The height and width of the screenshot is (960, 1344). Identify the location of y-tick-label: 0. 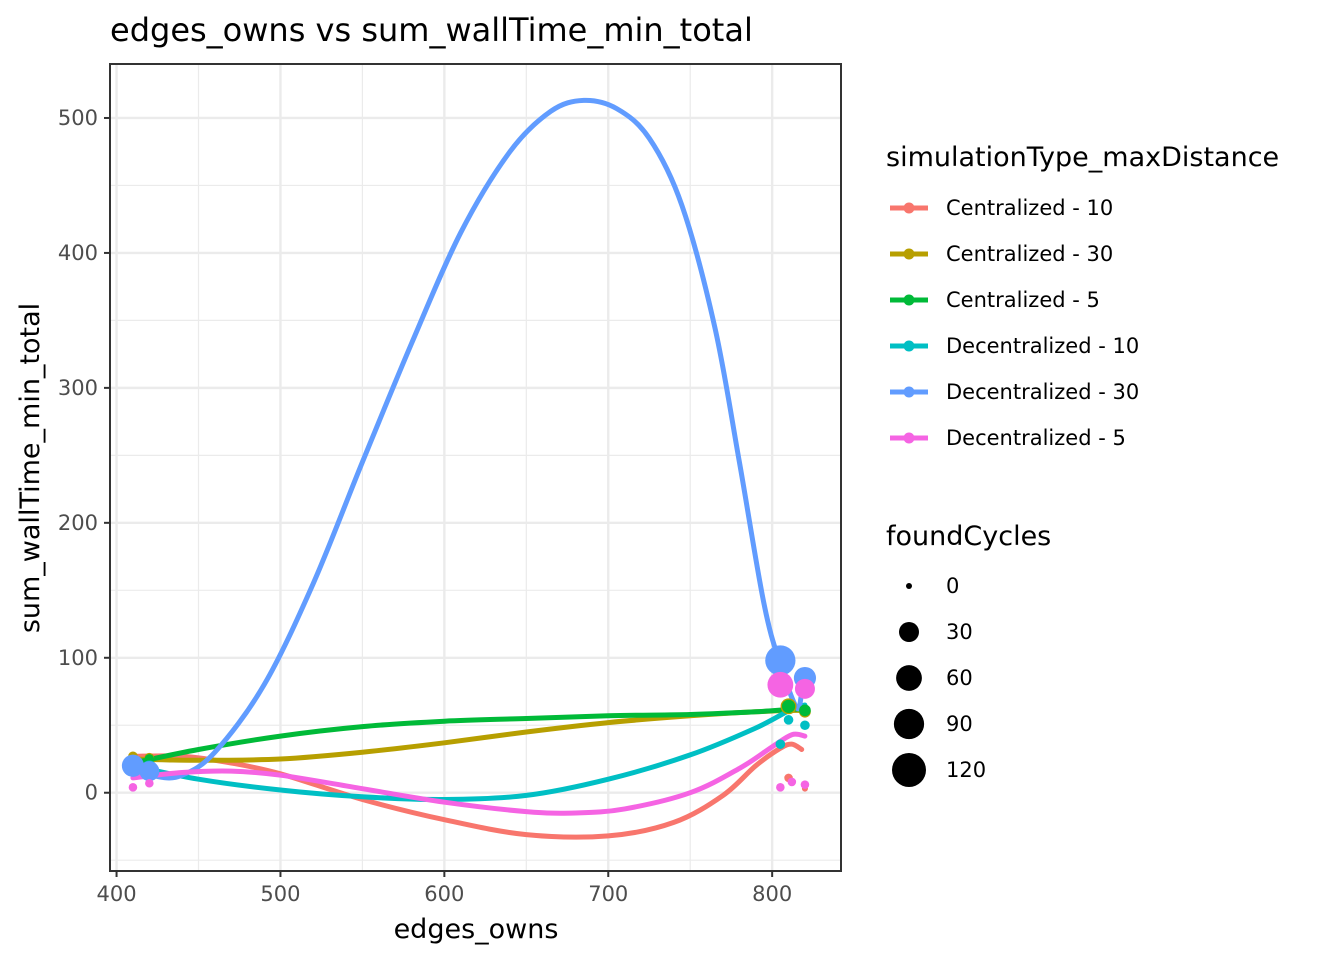
(91, 793).